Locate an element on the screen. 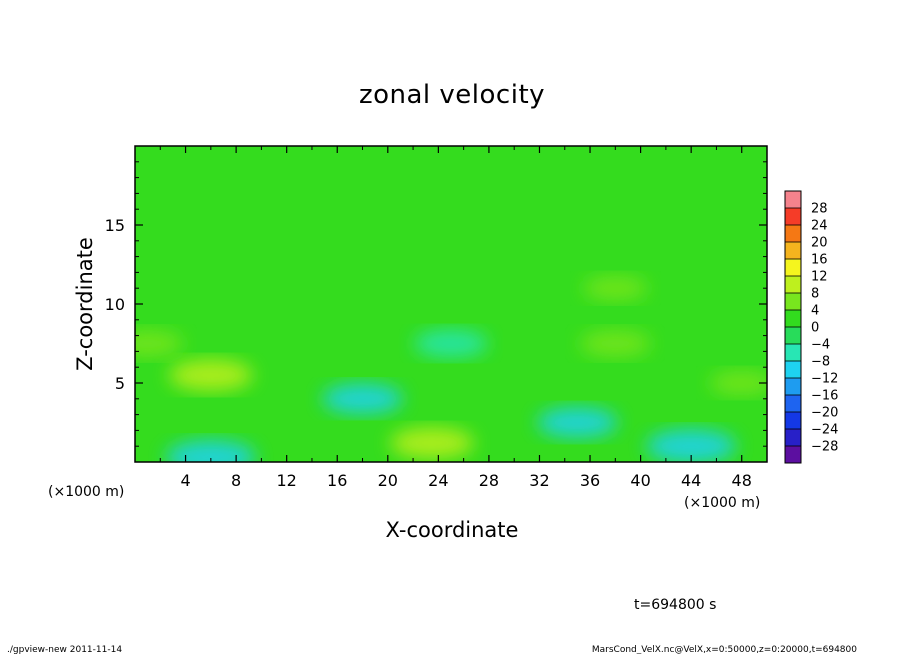 The width and height of the screenshot is (904, 658). colorbar-label: −16 is located at coordinates (824, 396).